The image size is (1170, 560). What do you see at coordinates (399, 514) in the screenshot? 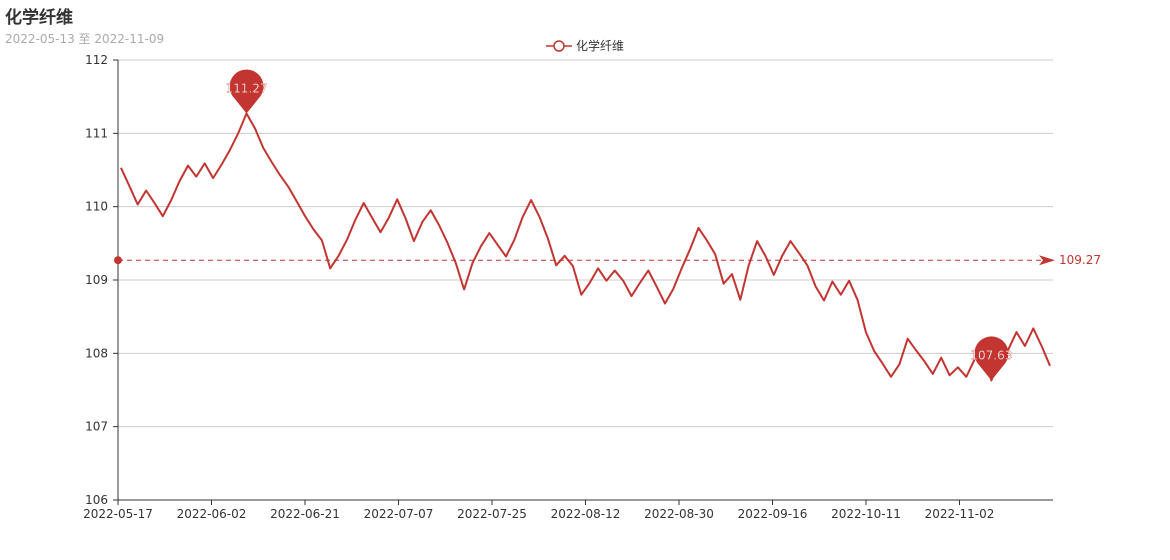
I see `x-tick-label: 2022-07-07` at bounding box center [399, 514].